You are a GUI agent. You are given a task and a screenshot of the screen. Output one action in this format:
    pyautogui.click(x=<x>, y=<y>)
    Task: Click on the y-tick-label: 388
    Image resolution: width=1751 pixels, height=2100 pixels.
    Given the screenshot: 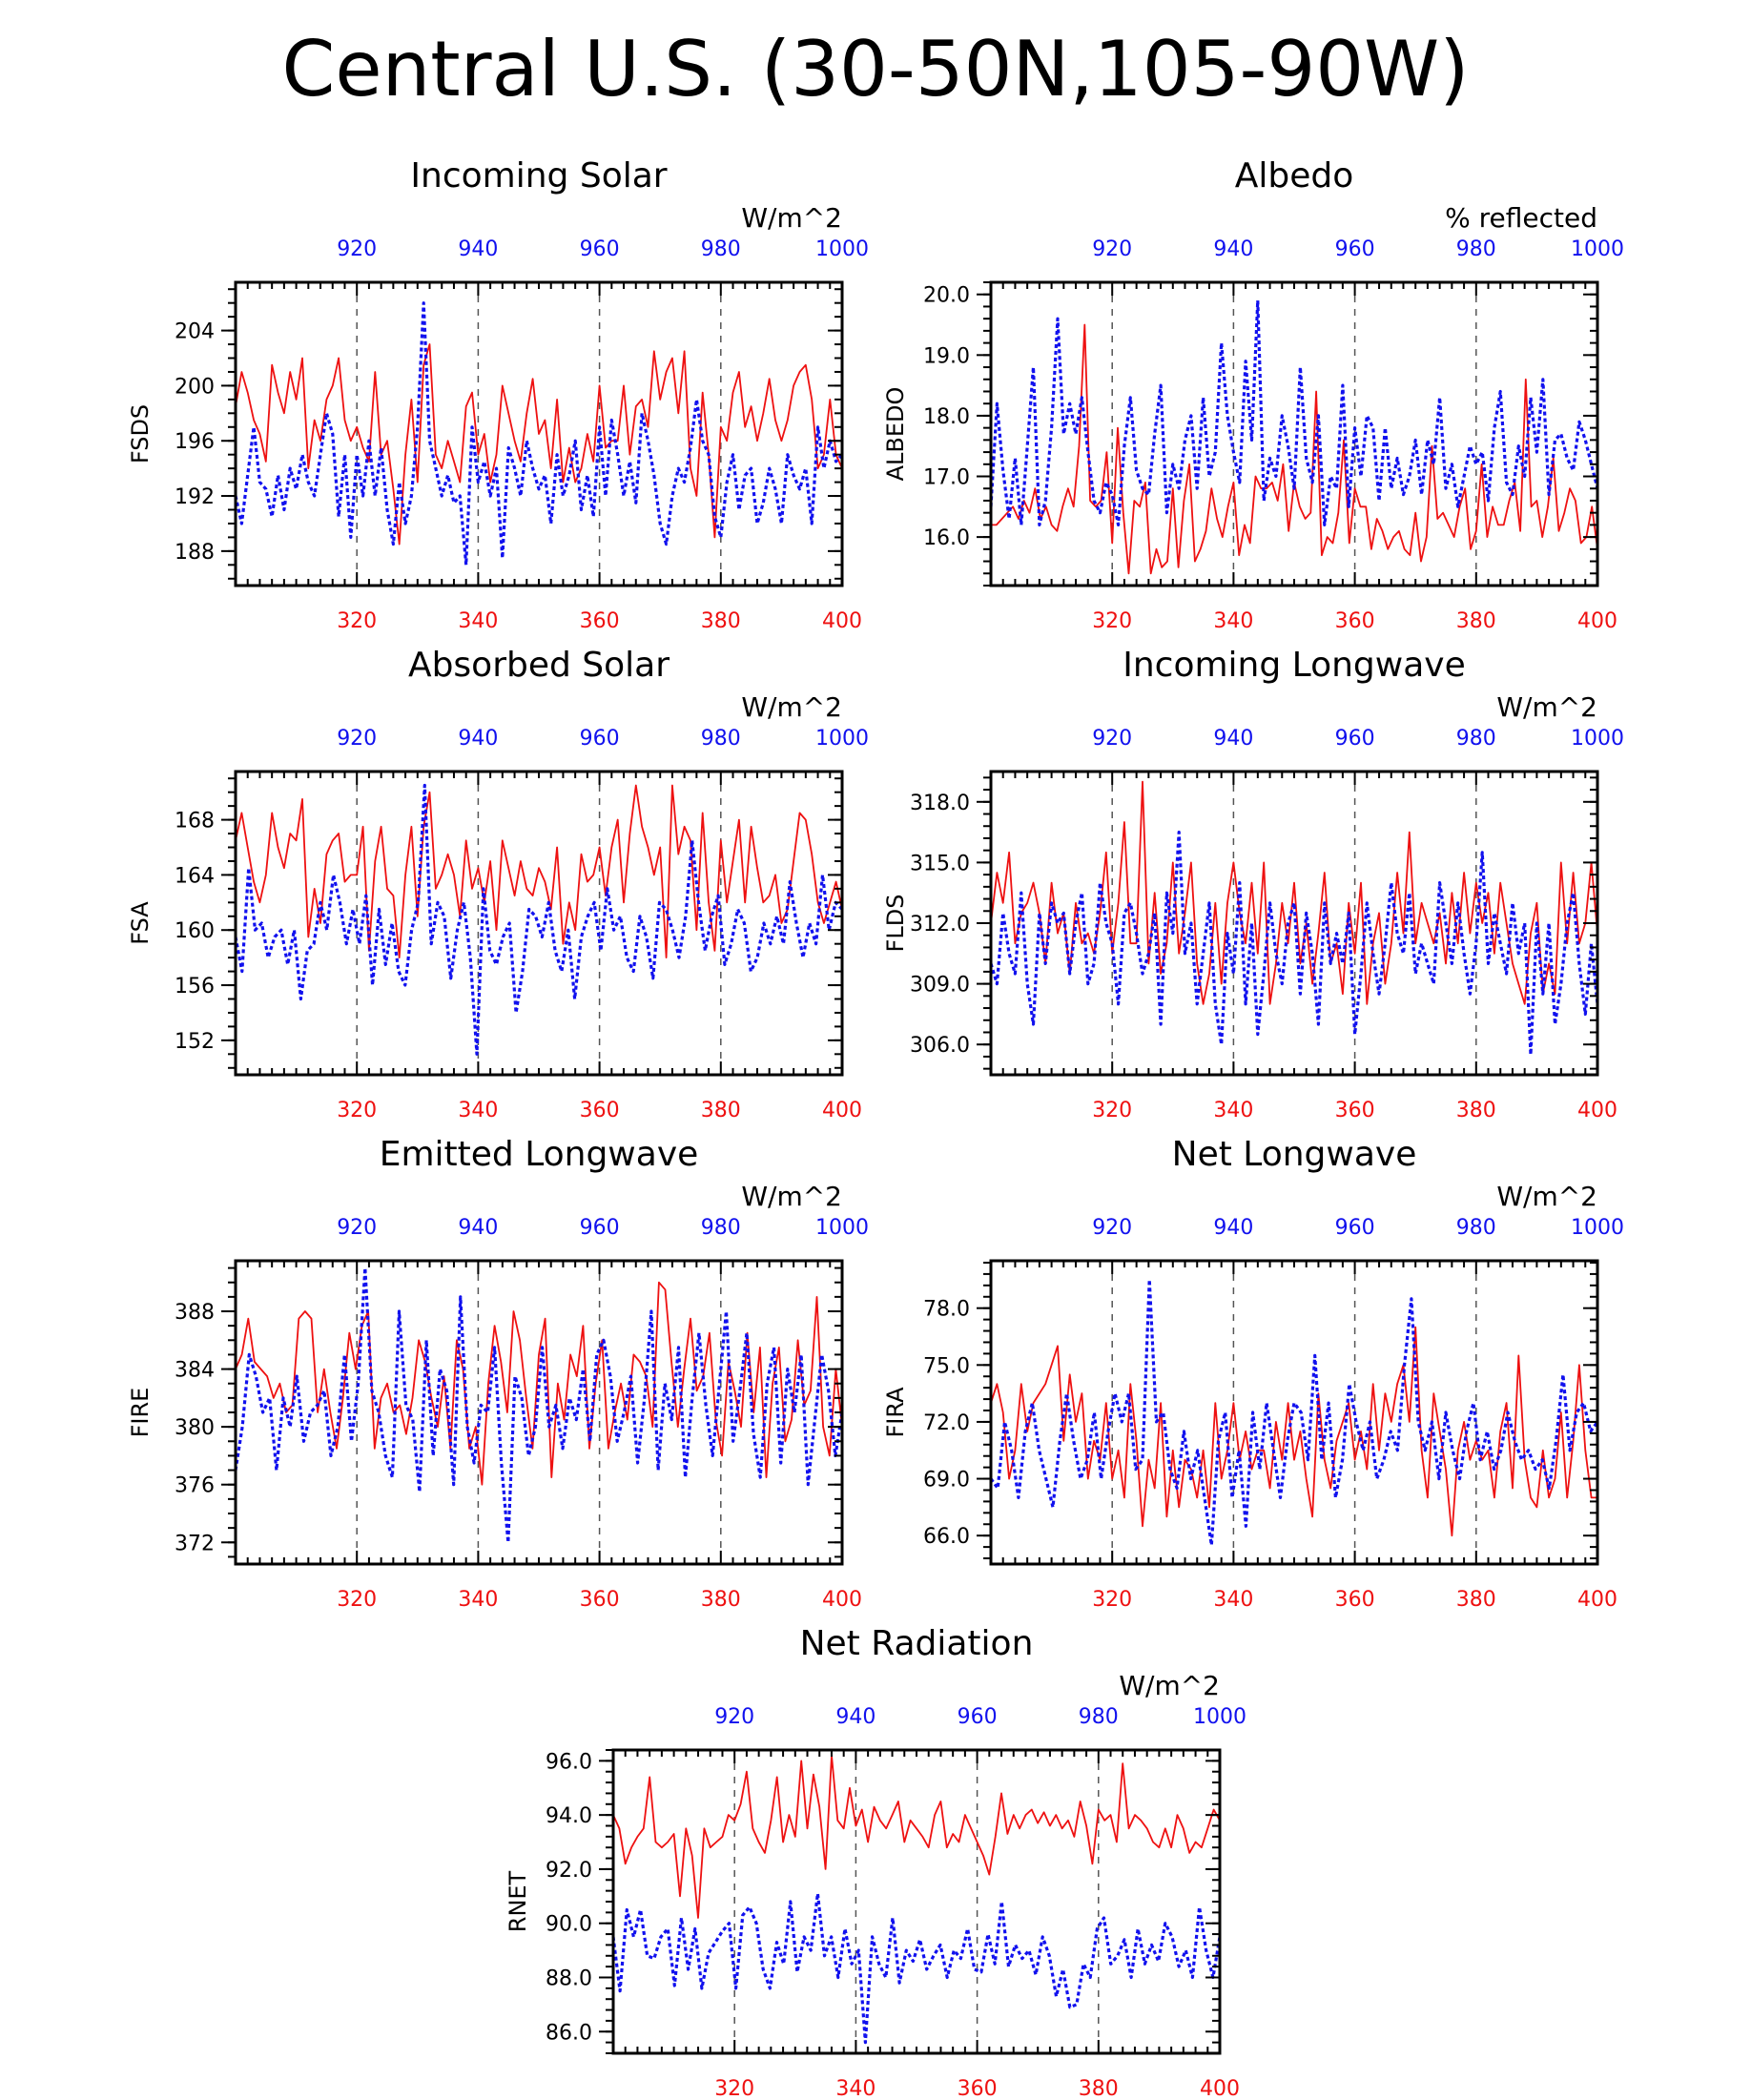 What is the action you would take?
    pyautogui.click(x=195, y=1313)
    